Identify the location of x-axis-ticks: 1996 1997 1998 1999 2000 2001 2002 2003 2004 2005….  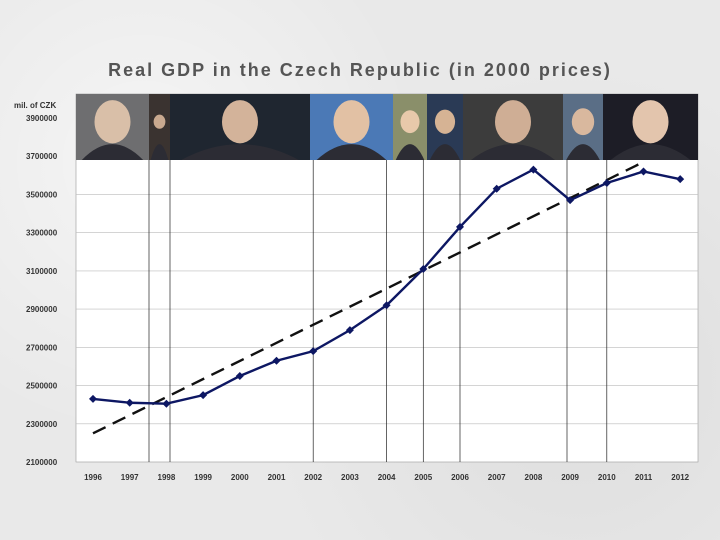
(387, 477).